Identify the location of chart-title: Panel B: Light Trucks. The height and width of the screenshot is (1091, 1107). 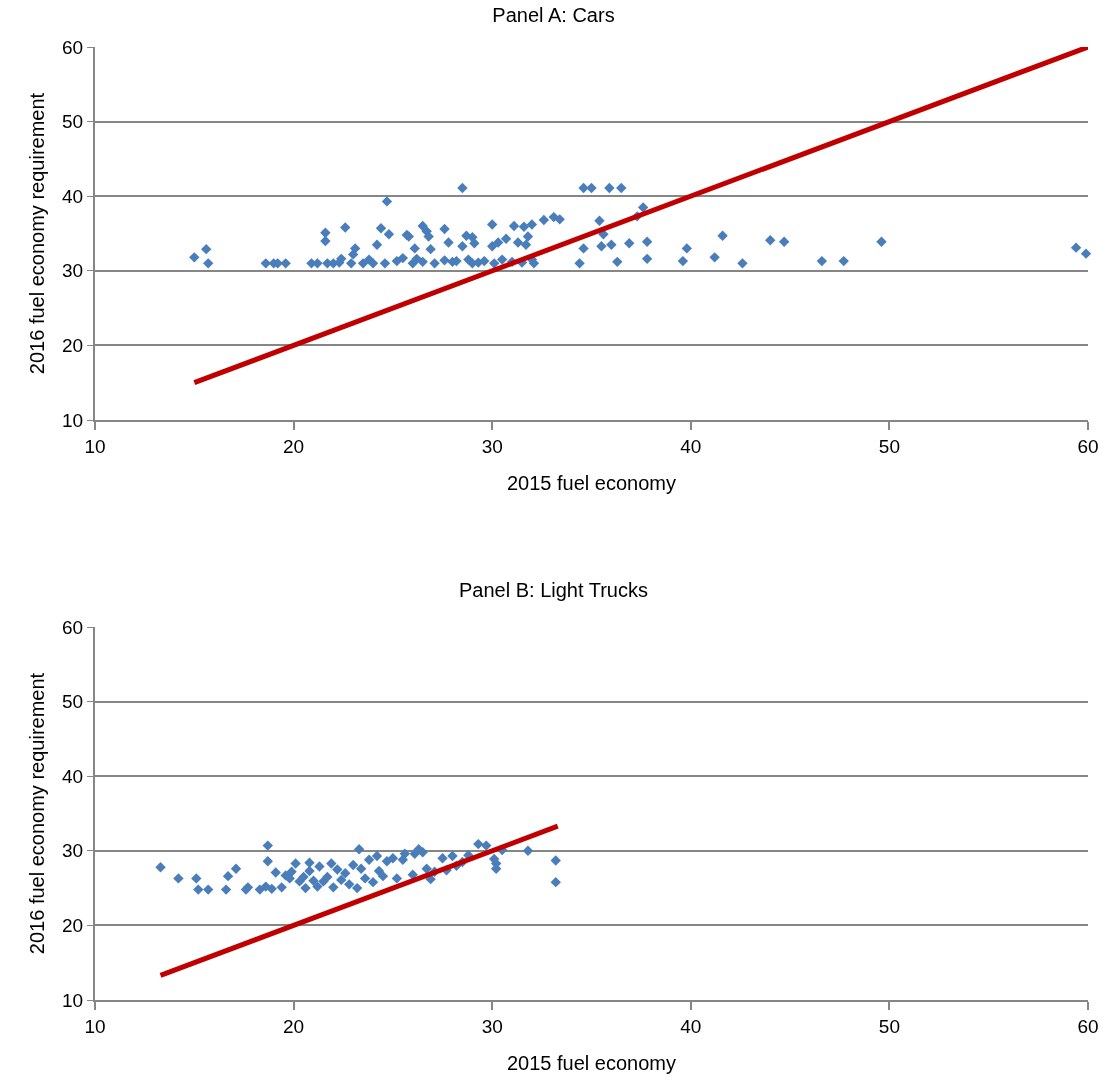
(553, 590).